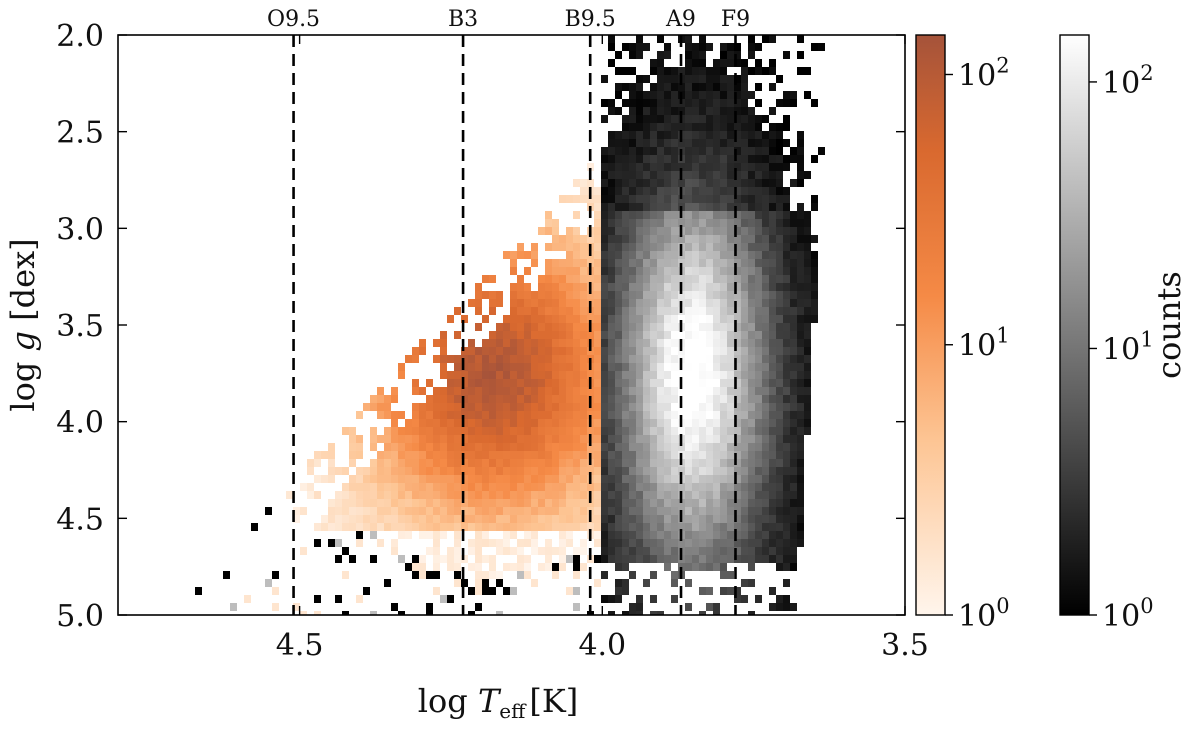 The image size is (1200, 732). What do you see at coordinates (80, 36) in the screenshot?
I see `y-tick-label: 2.0` at bounding box center [80, 36].